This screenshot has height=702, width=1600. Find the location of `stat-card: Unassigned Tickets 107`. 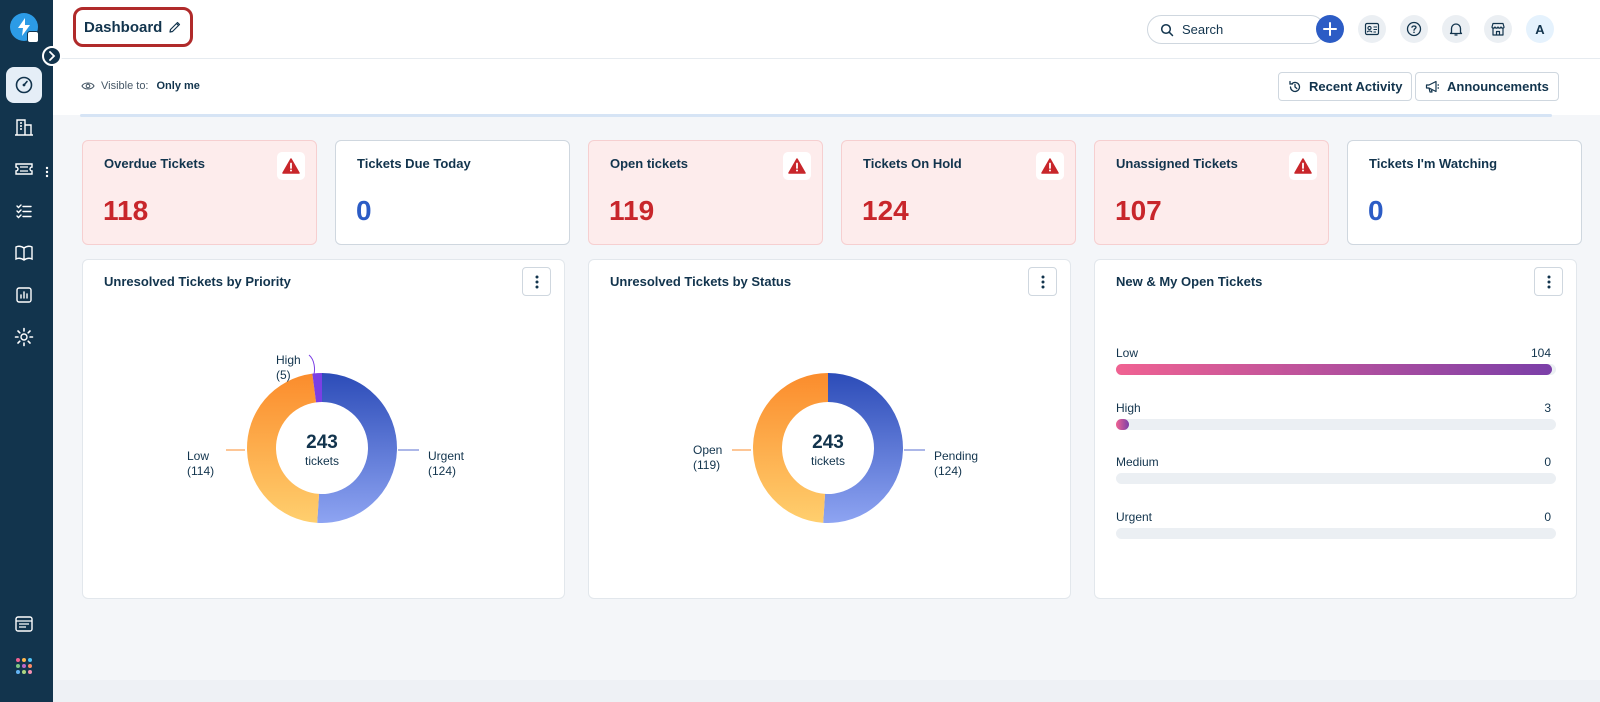

stat-card: Unassigned Tickets 107 is located at coordinates (1211, 192).